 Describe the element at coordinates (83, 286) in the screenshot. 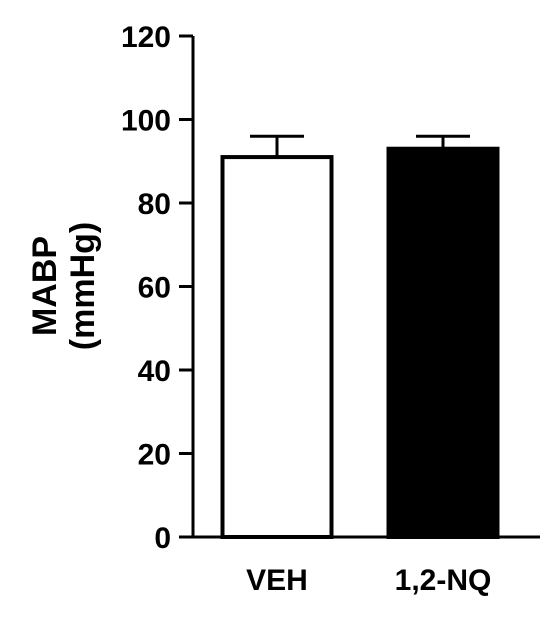

I see `y-axis-title-line2: (mmHg)` at that location.